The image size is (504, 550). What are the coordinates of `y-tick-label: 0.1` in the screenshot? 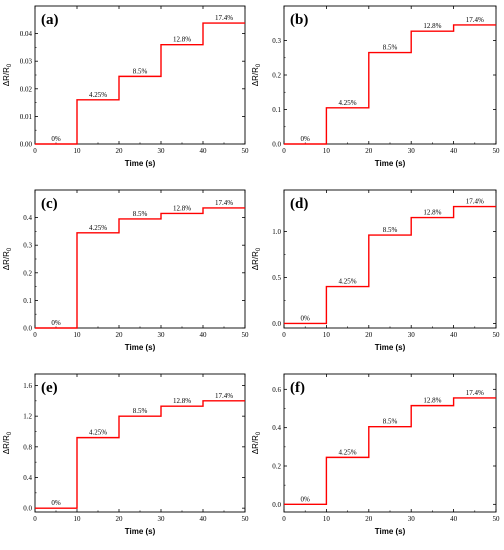 It's located at (276, 110).